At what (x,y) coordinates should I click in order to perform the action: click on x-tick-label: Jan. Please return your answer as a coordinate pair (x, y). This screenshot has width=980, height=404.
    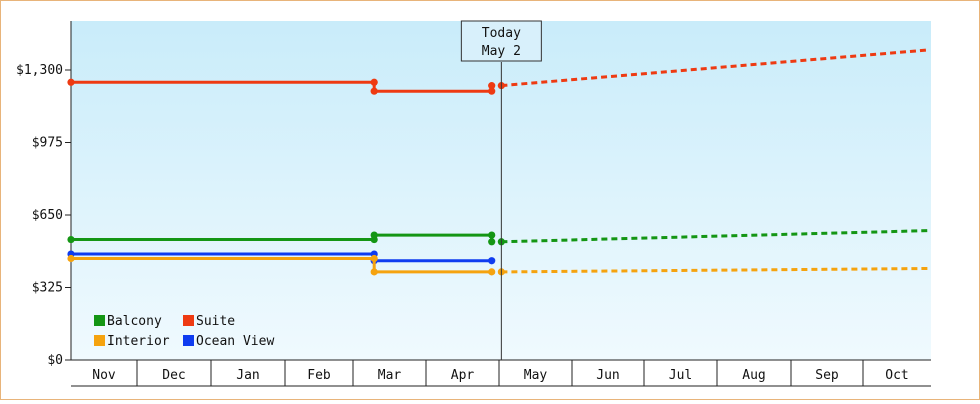
    Looking at the image, I should click on (247, 375).